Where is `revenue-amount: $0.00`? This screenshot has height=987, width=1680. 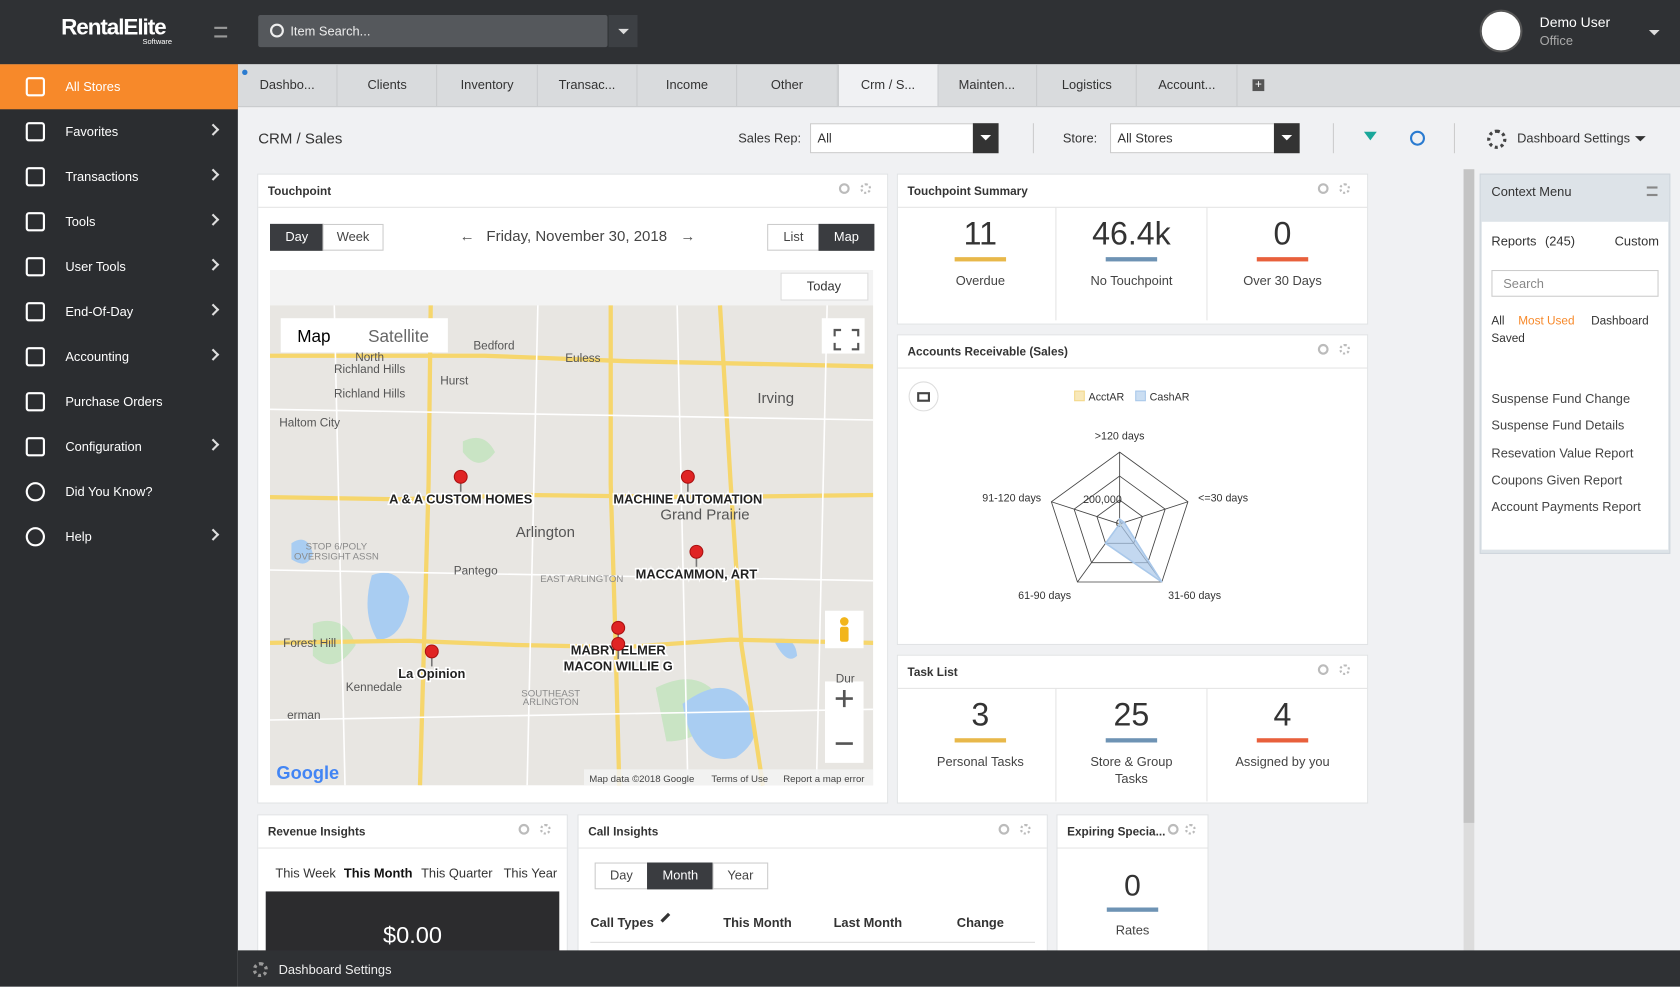 revenue-amount: $0.00 is located at coordinates (412, 935).